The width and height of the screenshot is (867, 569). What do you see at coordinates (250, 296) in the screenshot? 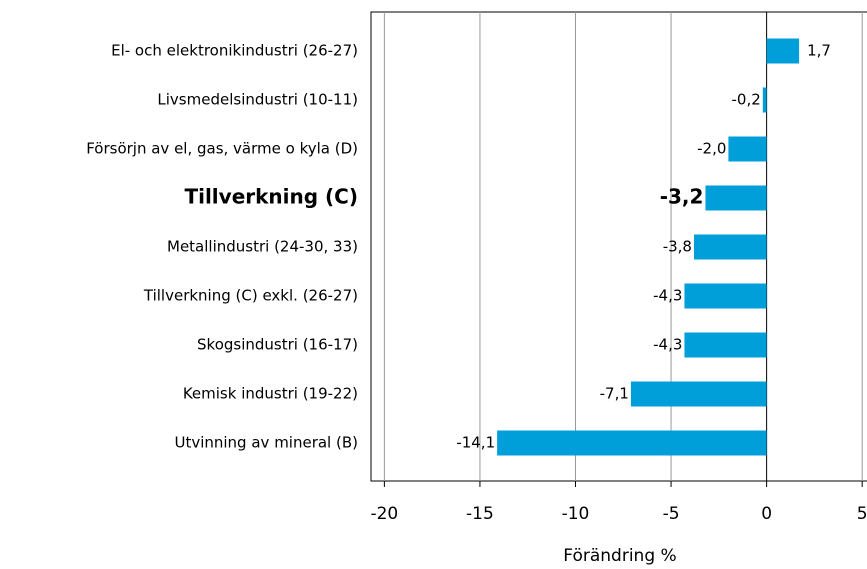
I see `category-label: Tillverkning (C) exkl. (26-27)` at bounding box center [250, 296].